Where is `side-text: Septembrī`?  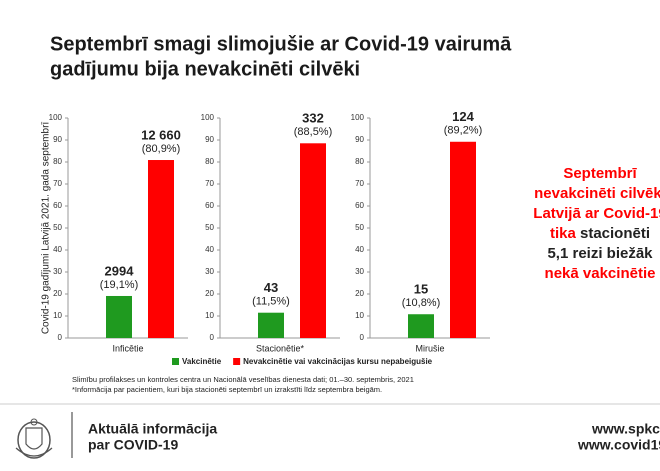
side-text: Septembrī is located at coordinates (600, 173).